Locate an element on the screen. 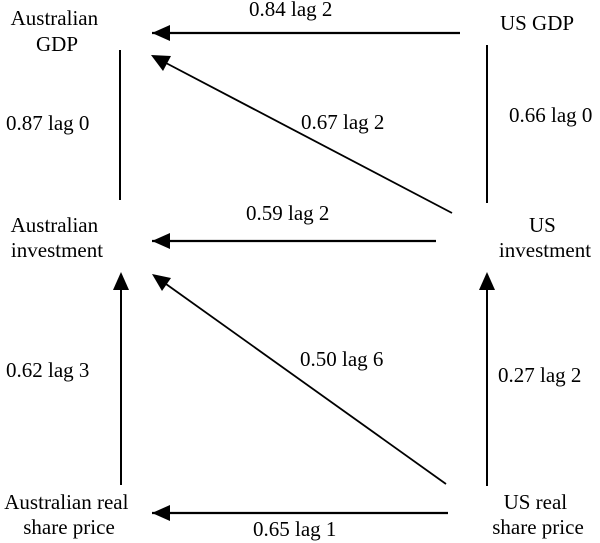  arrowhead-us-investment-to-aus-investment is located at coordinates (161, 241).